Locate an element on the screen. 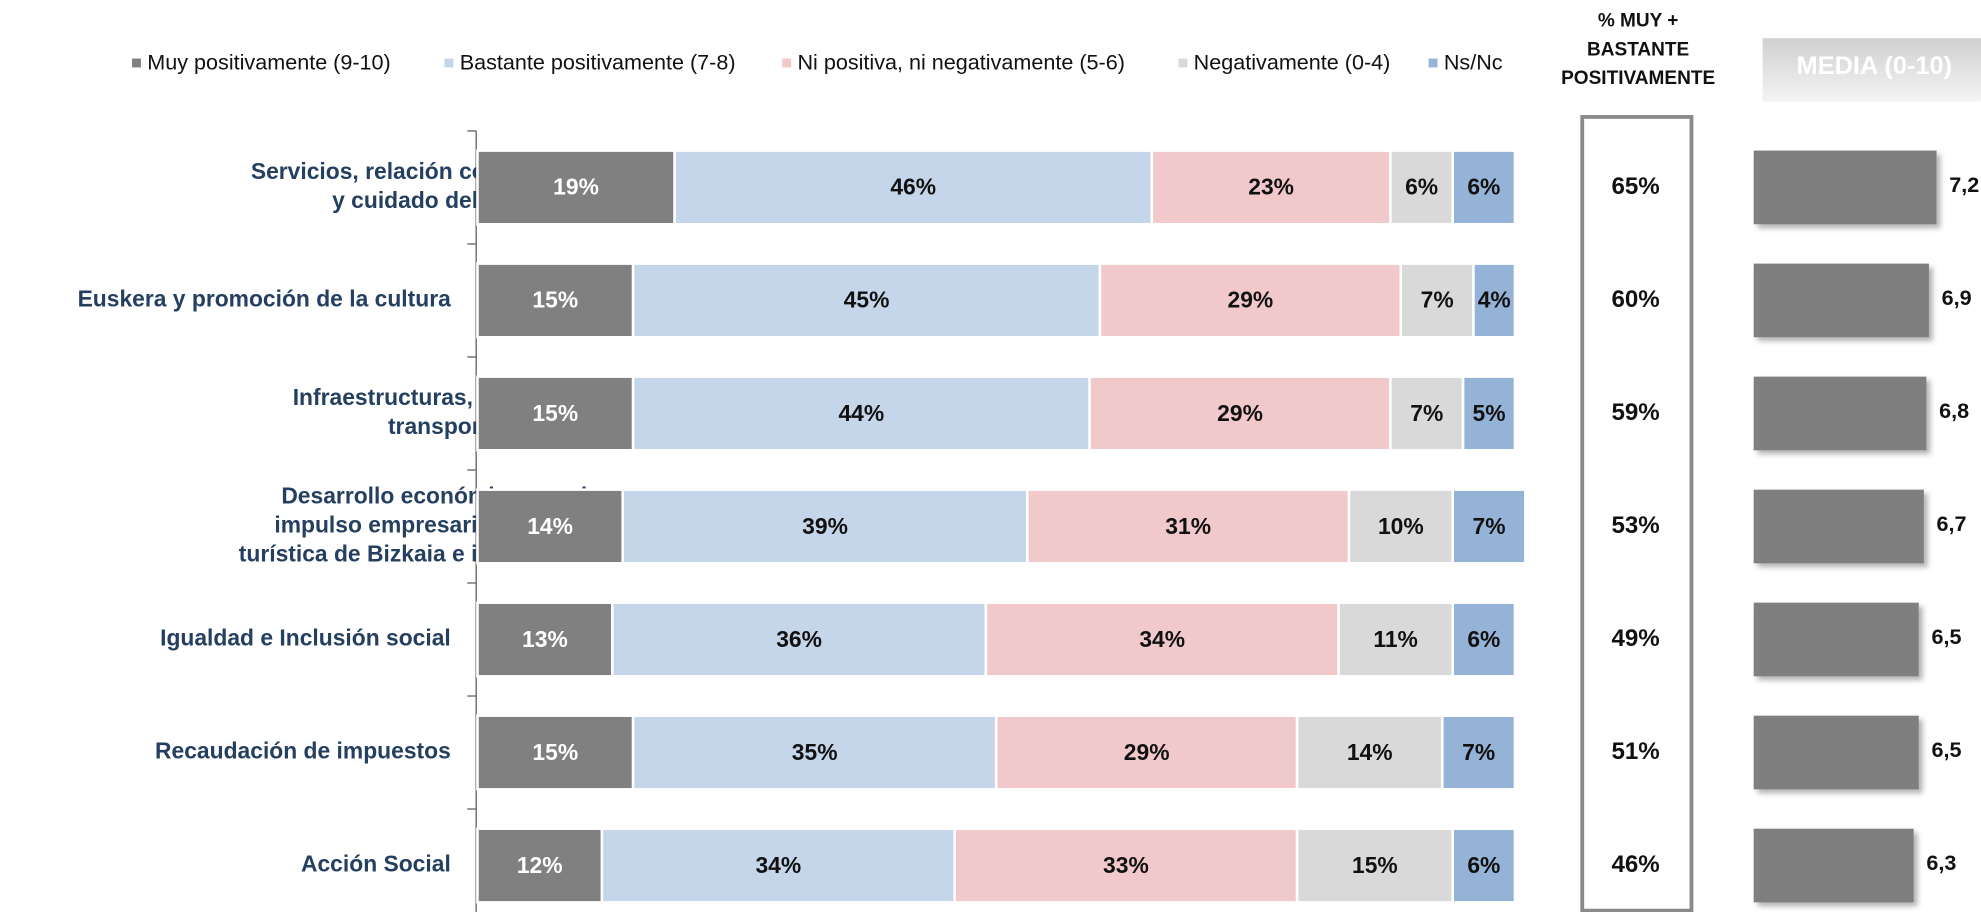  category-line: Recaudación de impuestos is located at coordinates (303, 751).